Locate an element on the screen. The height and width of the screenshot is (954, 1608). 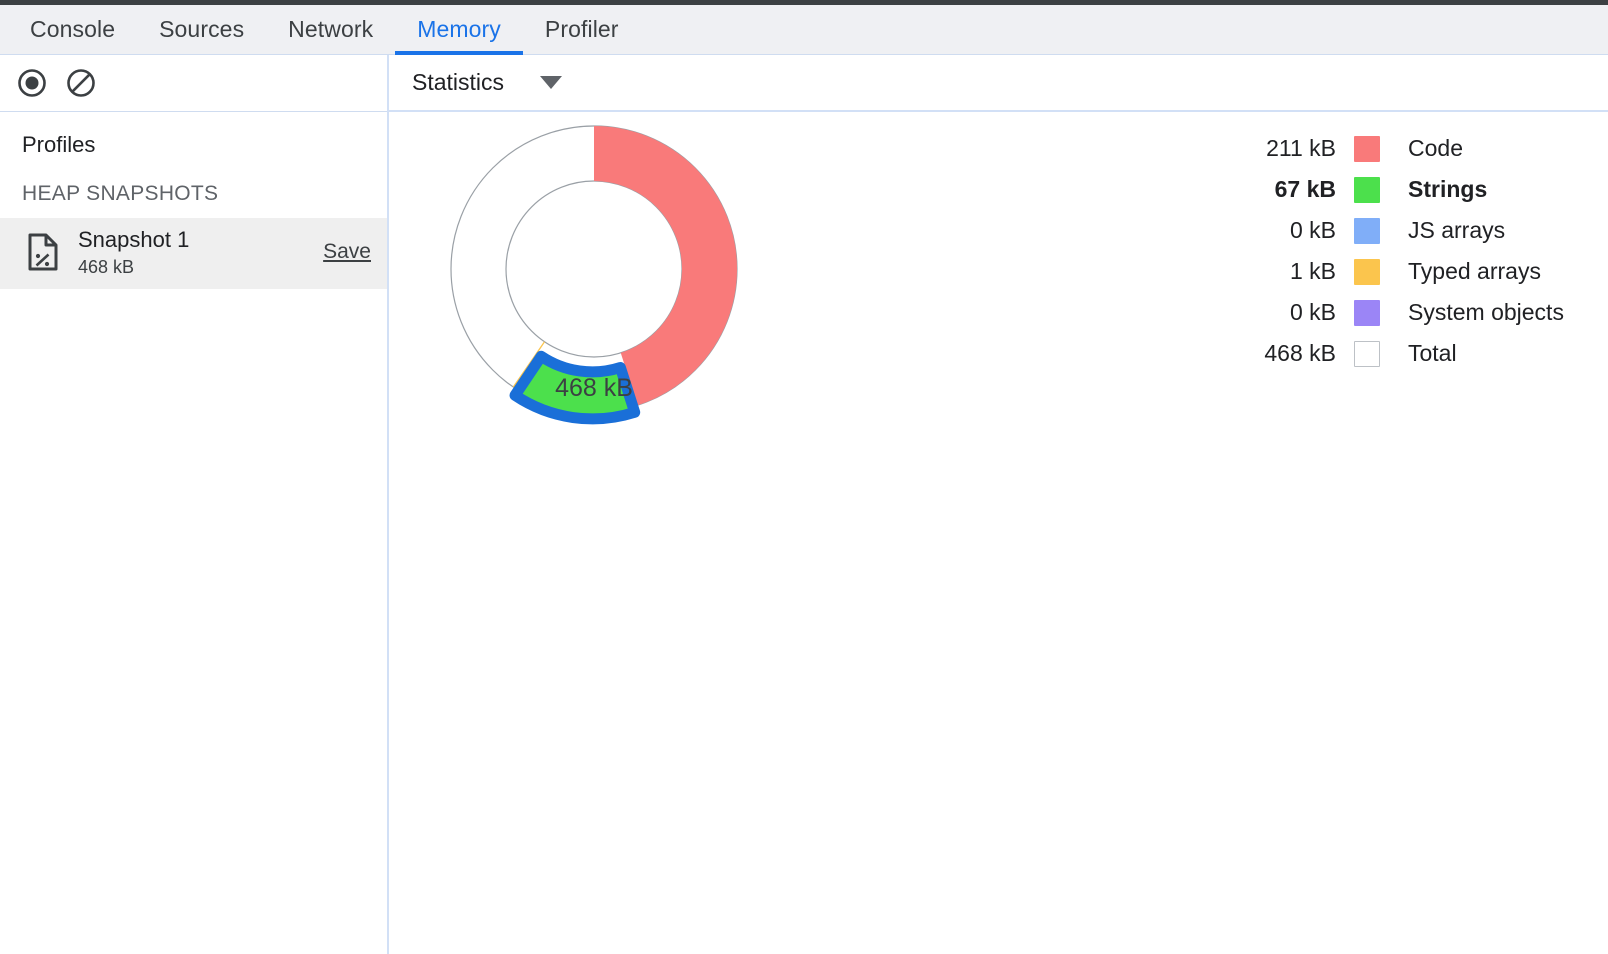
tab-profiler-label: Profiler is located at coordinates (581, 29).